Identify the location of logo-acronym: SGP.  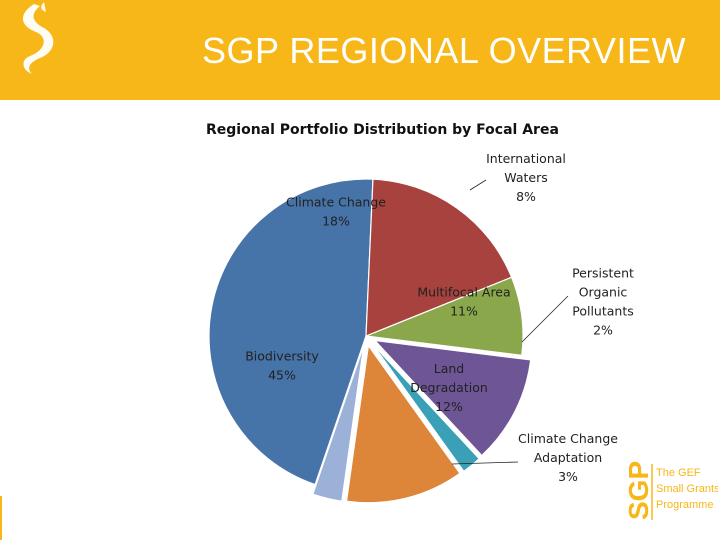
(638, 490).